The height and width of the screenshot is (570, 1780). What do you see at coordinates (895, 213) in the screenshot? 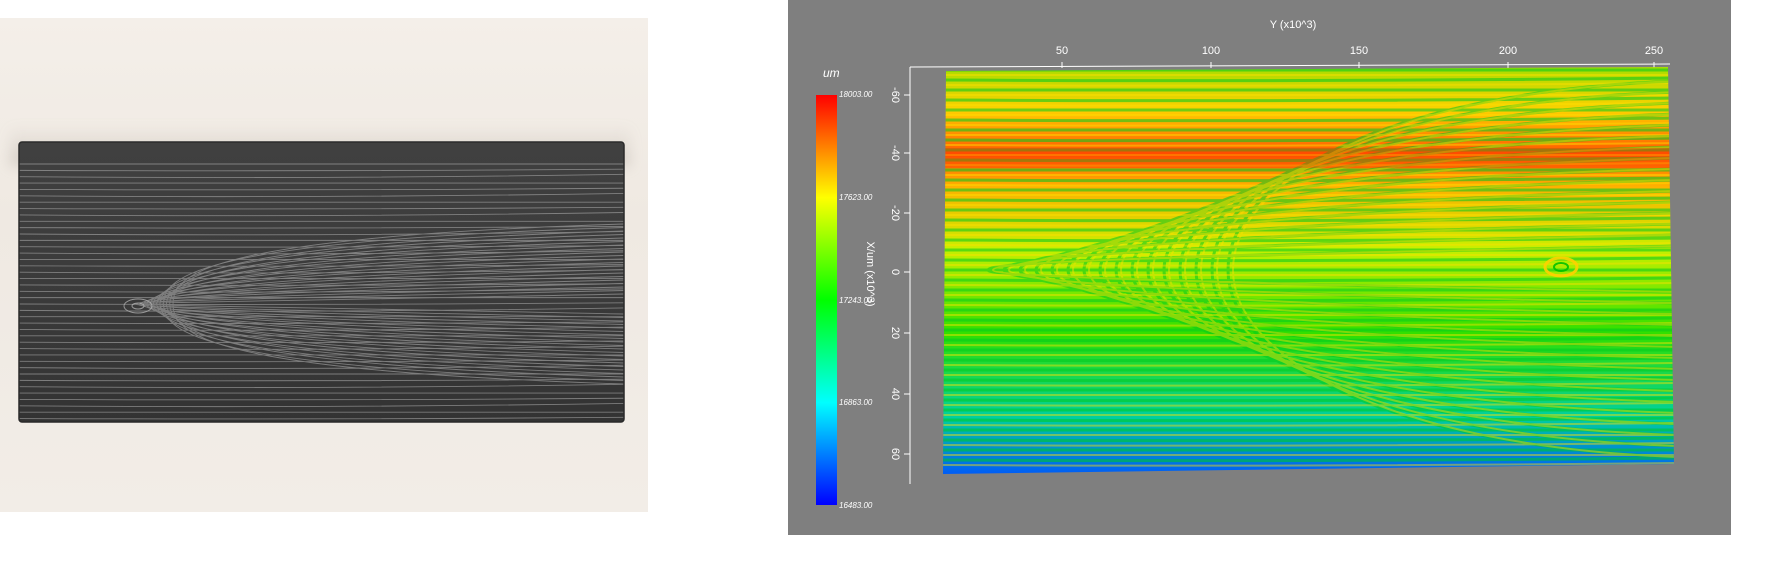
I see `y-tick-label: -20` at bounding box center [895, 213].